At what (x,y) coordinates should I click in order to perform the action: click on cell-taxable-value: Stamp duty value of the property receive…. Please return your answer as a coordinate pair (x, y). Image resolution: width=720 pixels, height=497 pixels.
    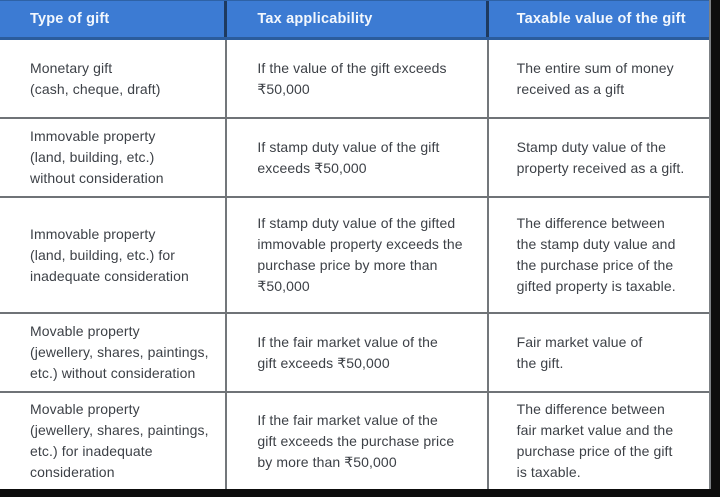
    Looking at the image, I should click on (600, 157).